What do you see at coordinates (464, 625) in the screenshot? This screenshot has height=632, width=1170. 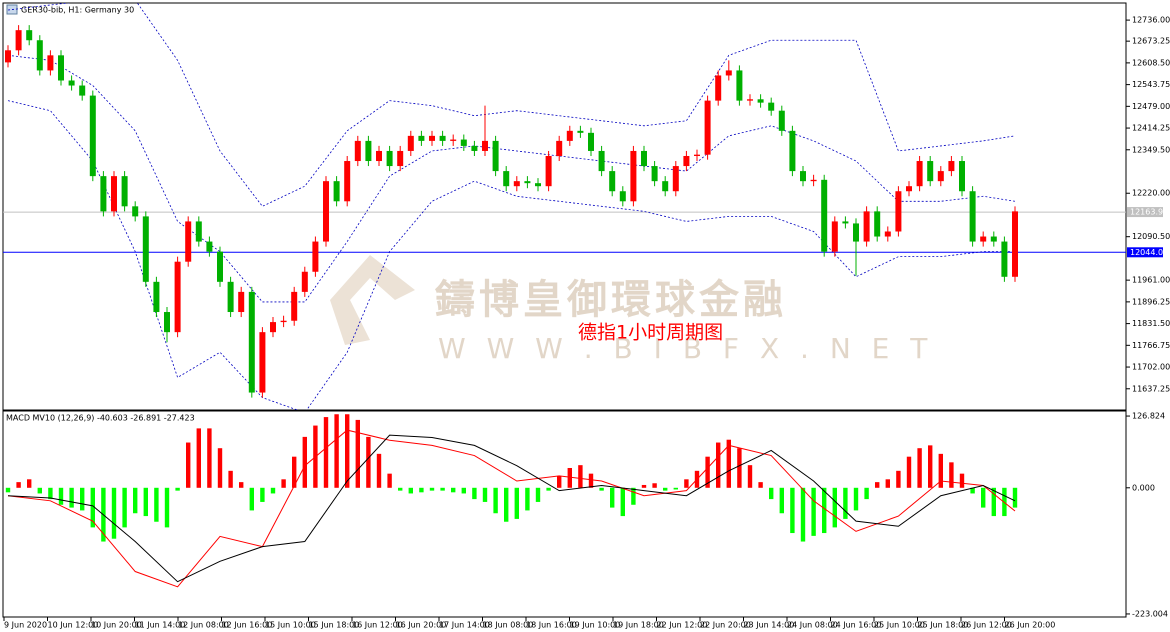 I see `x-tick-label: 17 Jun 14:00` at bounding box center [464, 625].